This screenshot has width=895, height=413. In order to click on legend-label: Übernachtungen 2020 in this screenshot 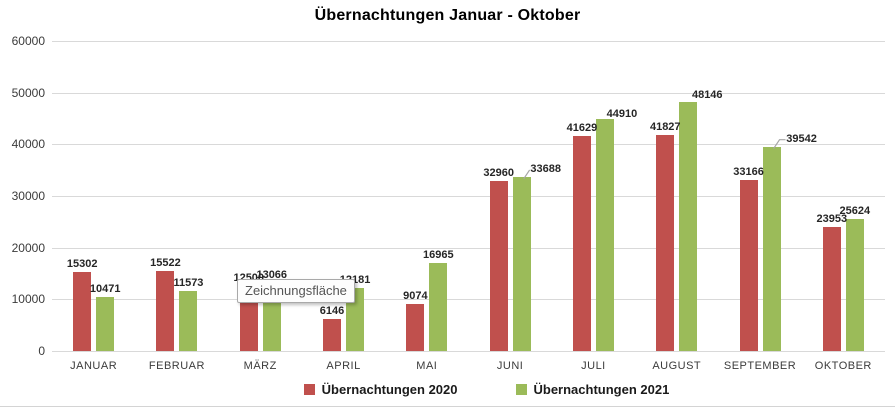, I will do `click(389, 389)`.